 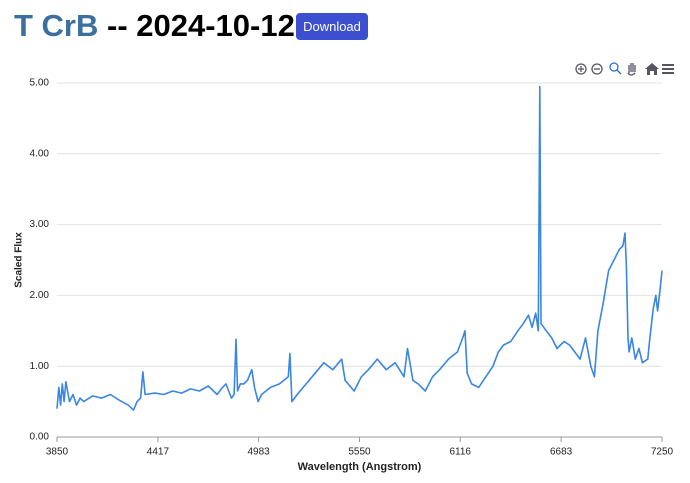 I want to click on zoom-out-icon, so click(x=597, y=69).